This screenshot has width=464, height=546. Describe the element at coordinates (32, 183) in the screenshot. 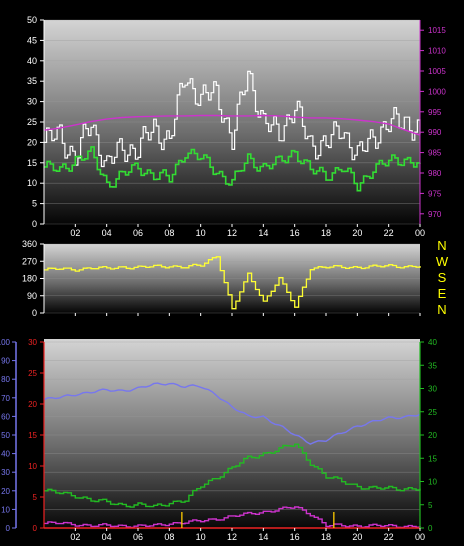

I see `wind-tick-label: 10` at that location.